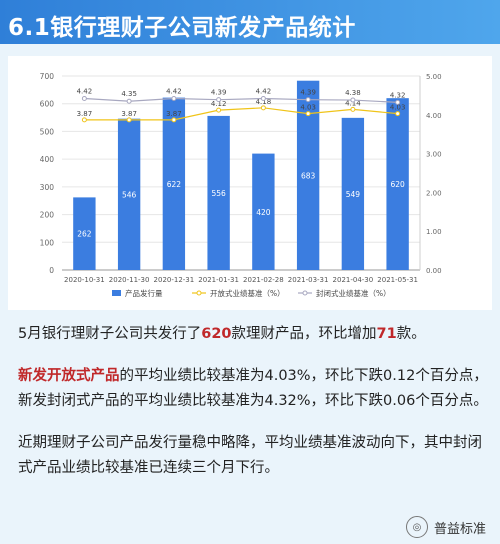  What do you see at coordinates (397, 280) in the screenshot?
I see `x-tick-label: 2021-05-31` at bounding box center [397, 280].